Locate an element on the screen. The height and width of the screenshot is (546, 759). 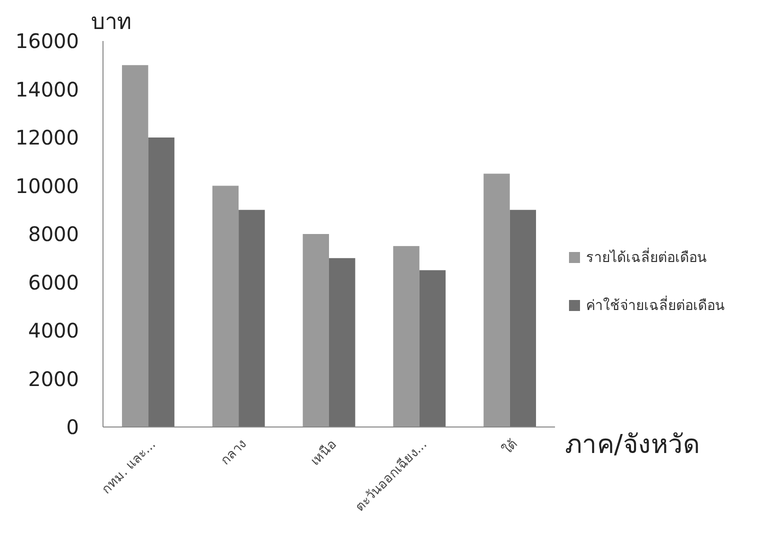
y-tick-label: 10000 is located at coordinates (47, 186).